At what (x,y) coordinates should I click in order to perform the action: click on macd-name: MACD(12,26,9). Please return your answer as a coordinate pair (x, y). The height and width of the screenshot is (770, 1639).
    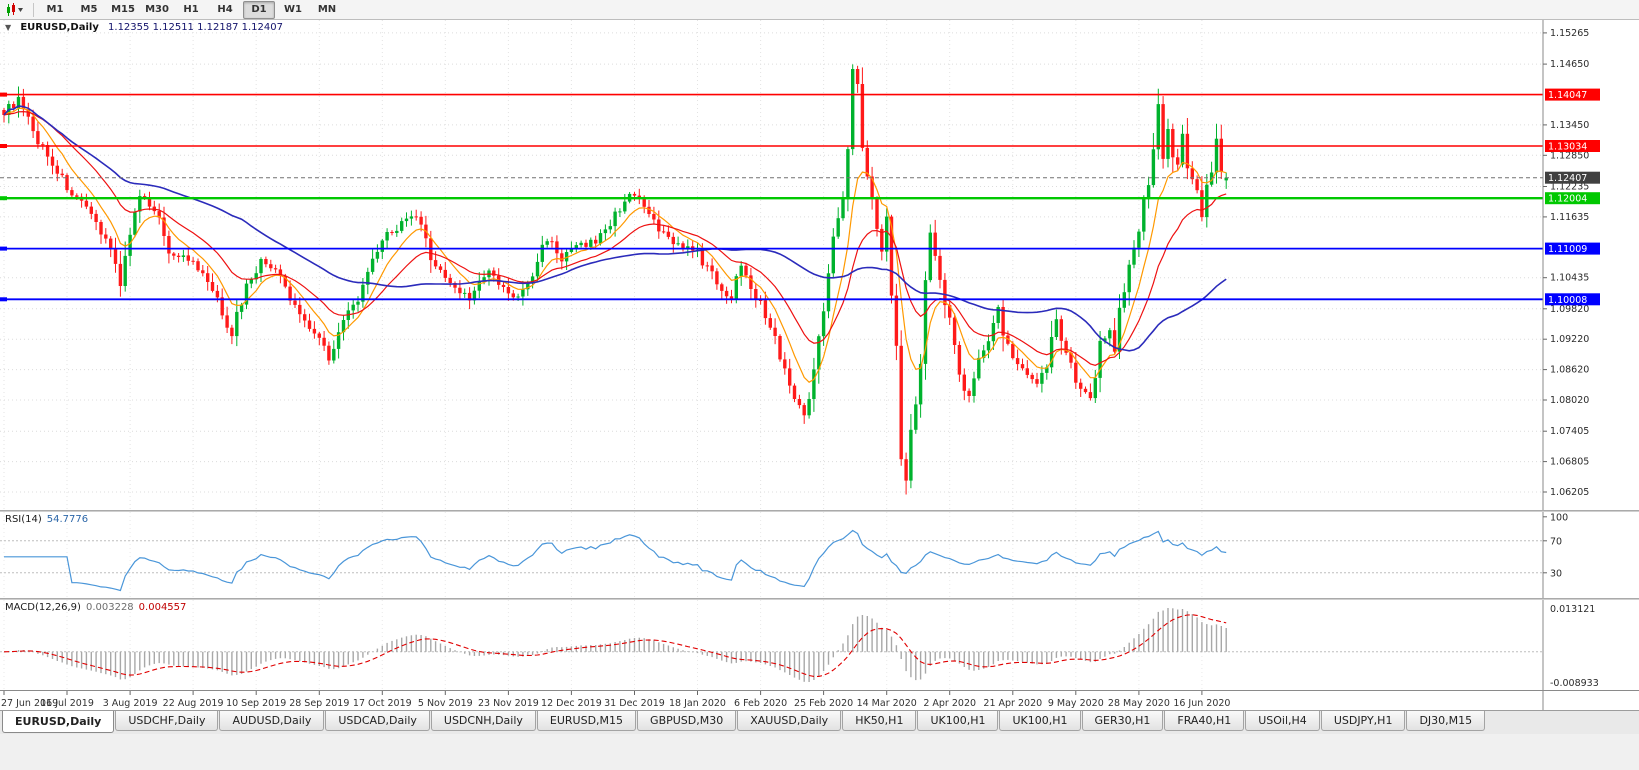
    Looking at the image, I should click on (43, 607).